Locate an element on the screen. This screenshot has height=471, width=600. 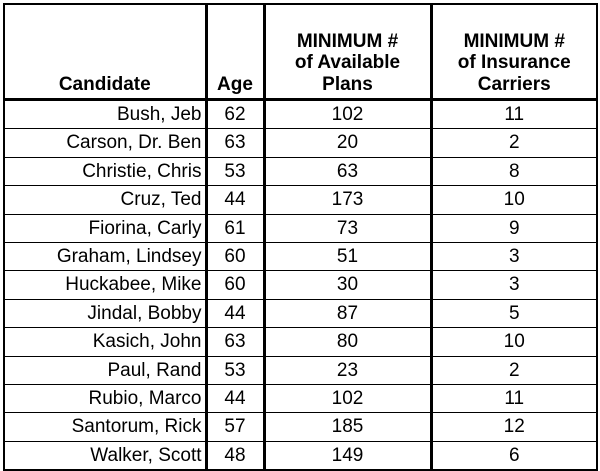
table-row: Jindal, Bobby 44 87 5 is located at coordinates (300, 313).